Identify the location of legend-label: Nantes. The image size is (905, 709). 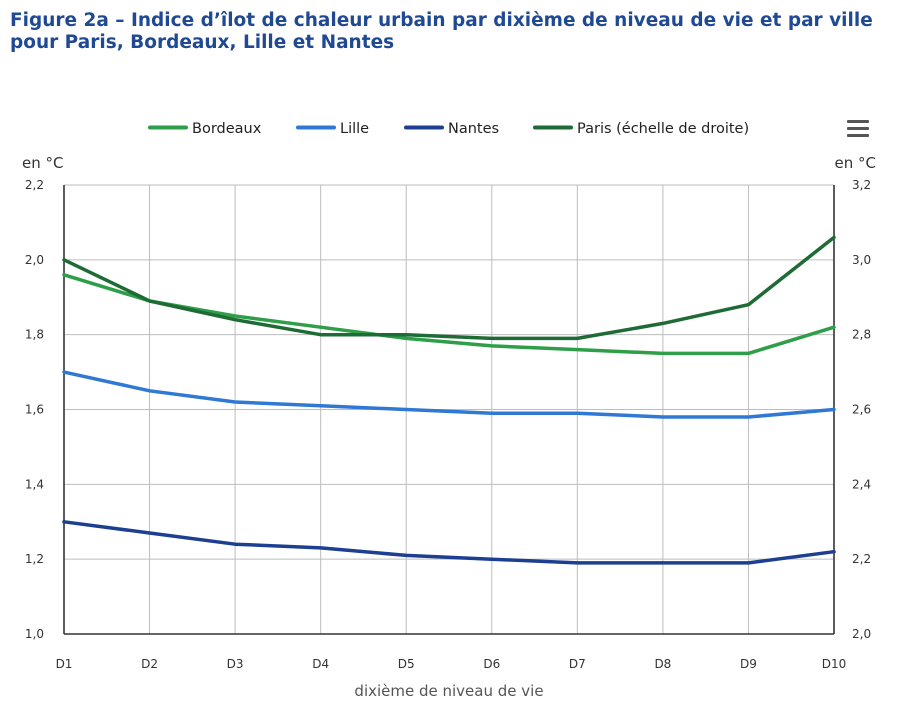
(473, 129).